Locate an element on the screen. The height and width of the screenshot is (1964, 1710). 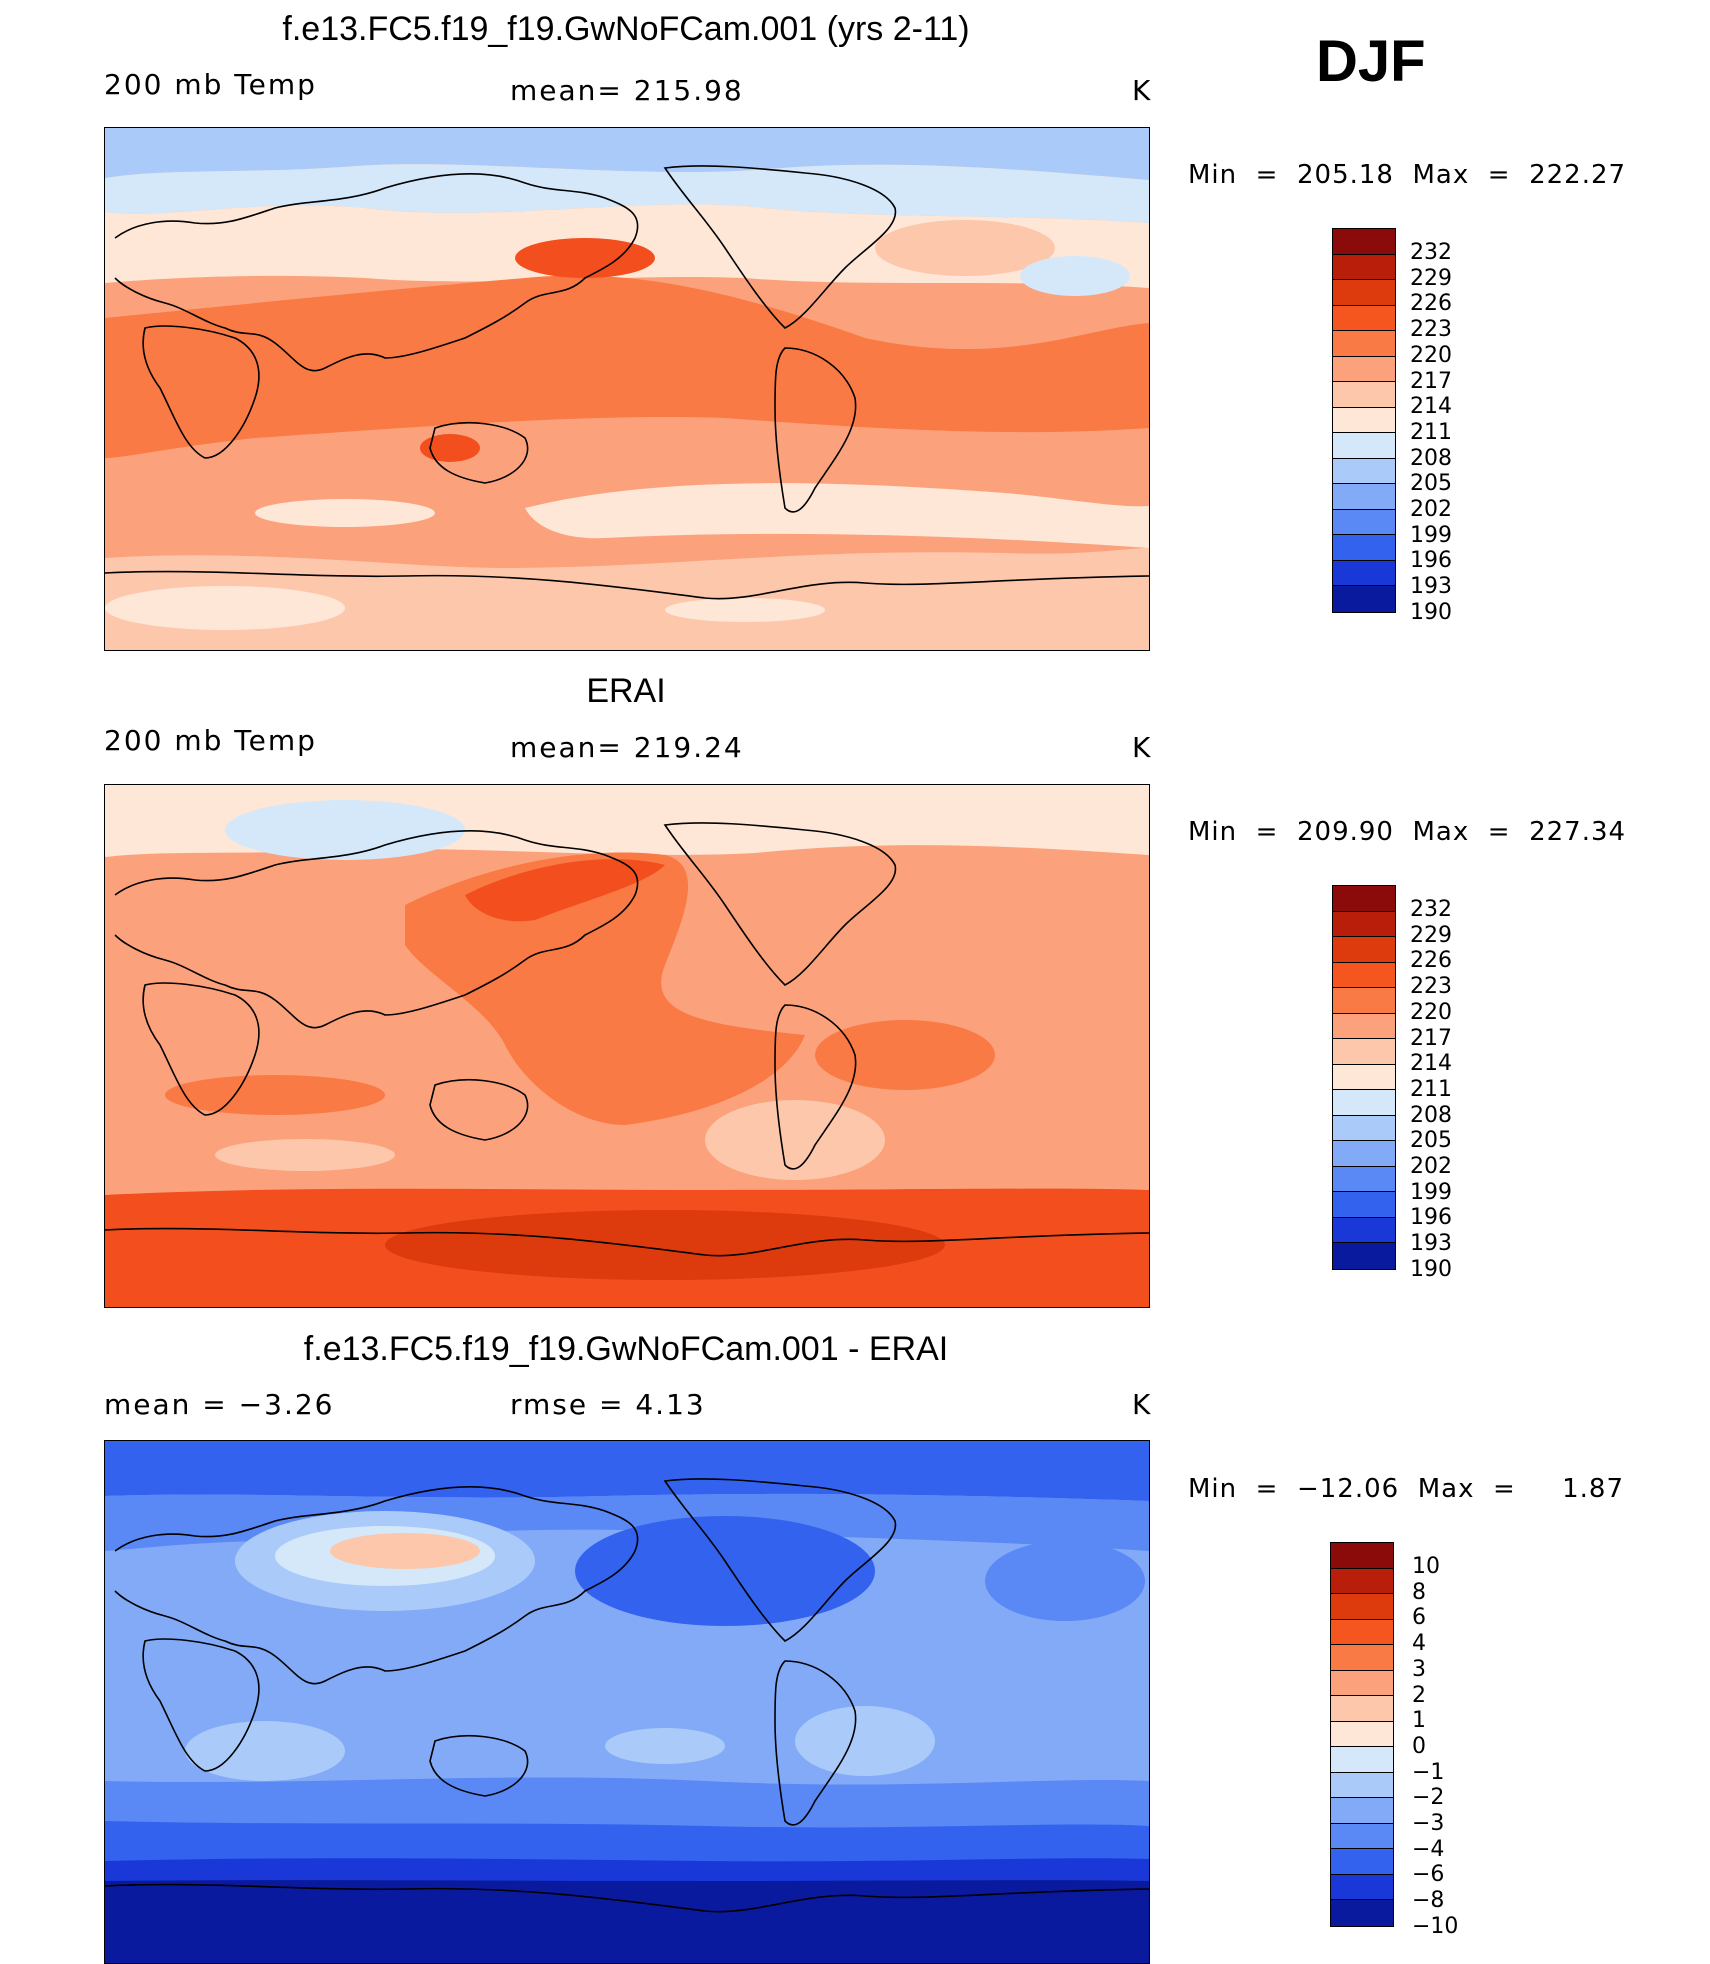
colorbar-tick-label: 199 is located at coordinates (1431, 1192).